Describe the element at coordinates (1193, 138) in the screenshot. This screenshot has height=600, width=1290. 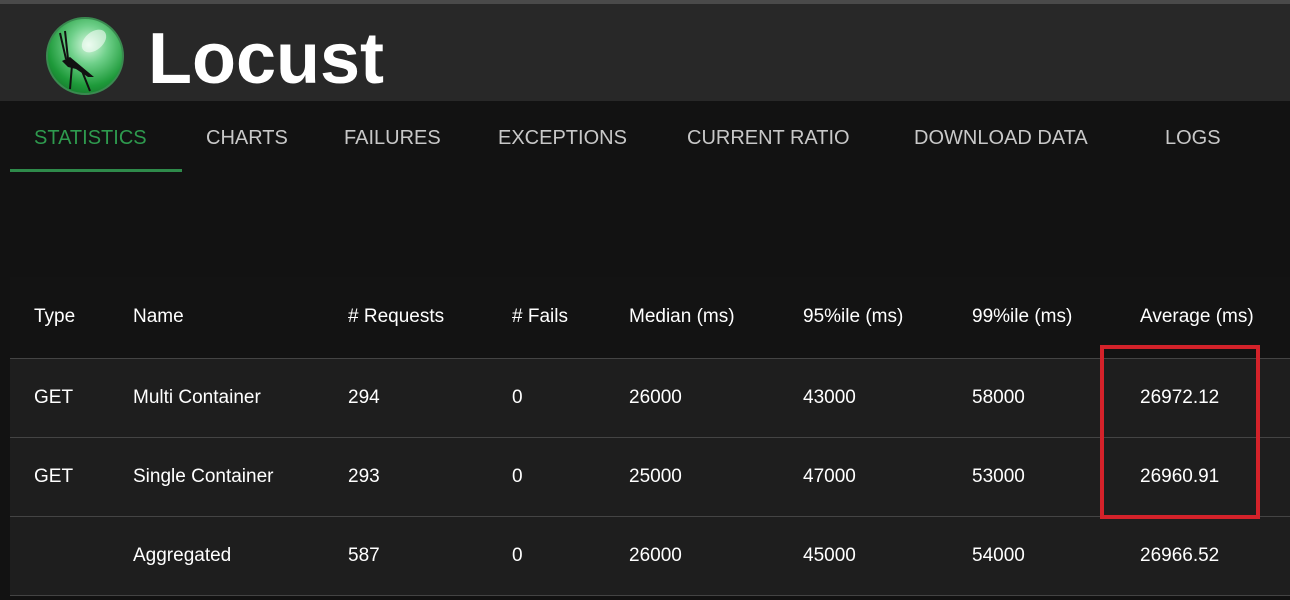
I see `tab-logs: LOGS` at that location.